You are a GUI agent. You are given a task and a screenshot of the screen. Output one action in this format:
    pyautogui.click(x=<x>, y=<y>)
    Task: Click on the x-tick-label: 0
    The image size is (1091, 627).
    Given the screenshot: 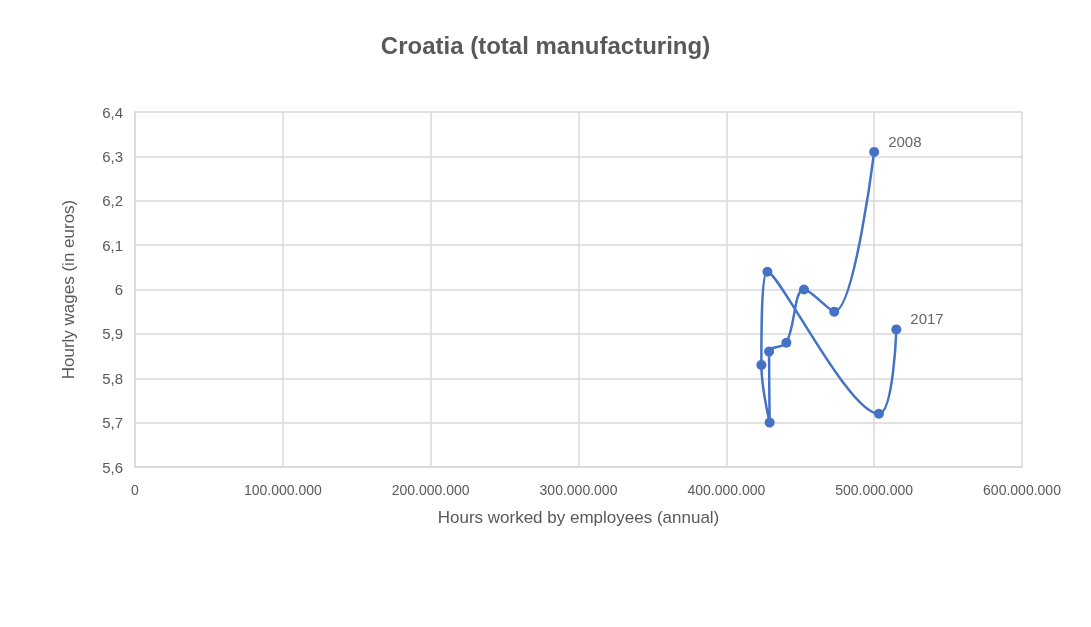 What is the action you would take?
    pyautogui.click(x=135, y=490)
    